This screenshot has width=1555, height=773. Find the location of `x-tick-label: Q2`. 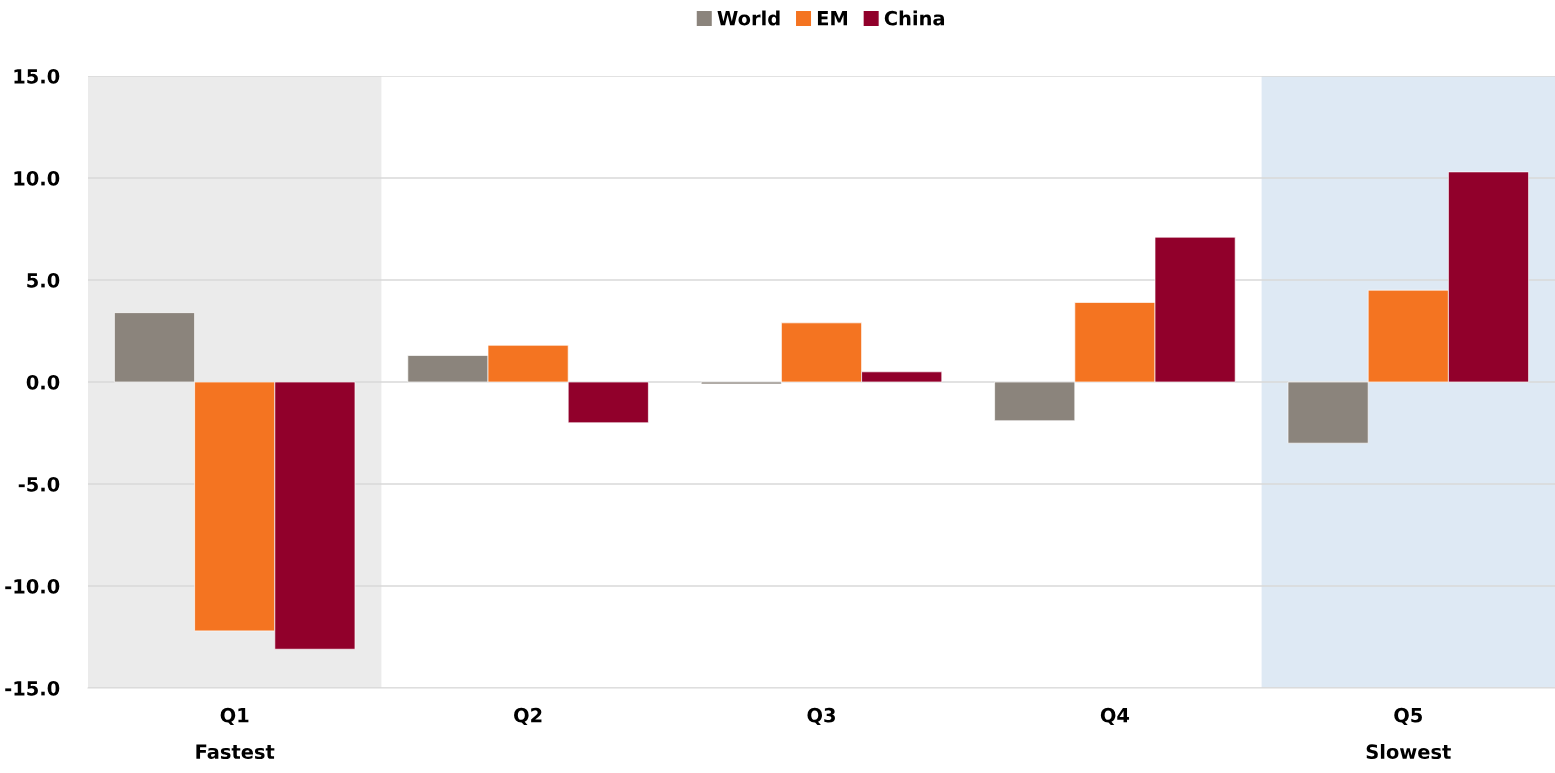

x-tick-label: Q2 is located at coordinates (528, 716).